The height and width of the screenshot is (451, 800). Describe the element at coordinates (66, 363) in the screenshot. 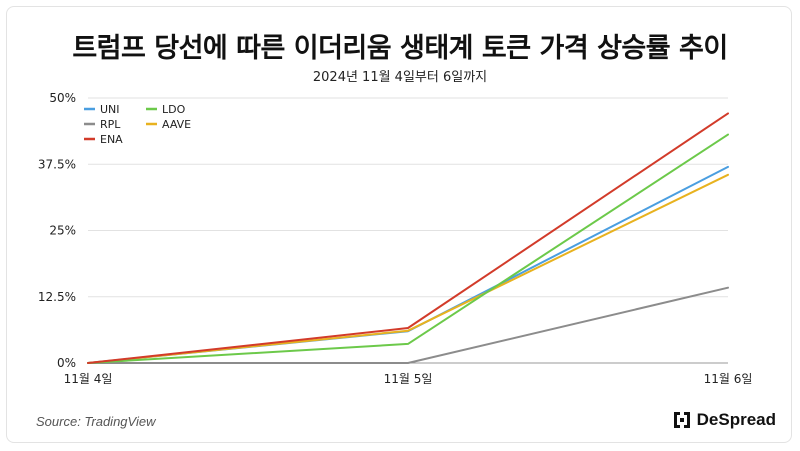

I see `y-tick-label: 0%` at that location.